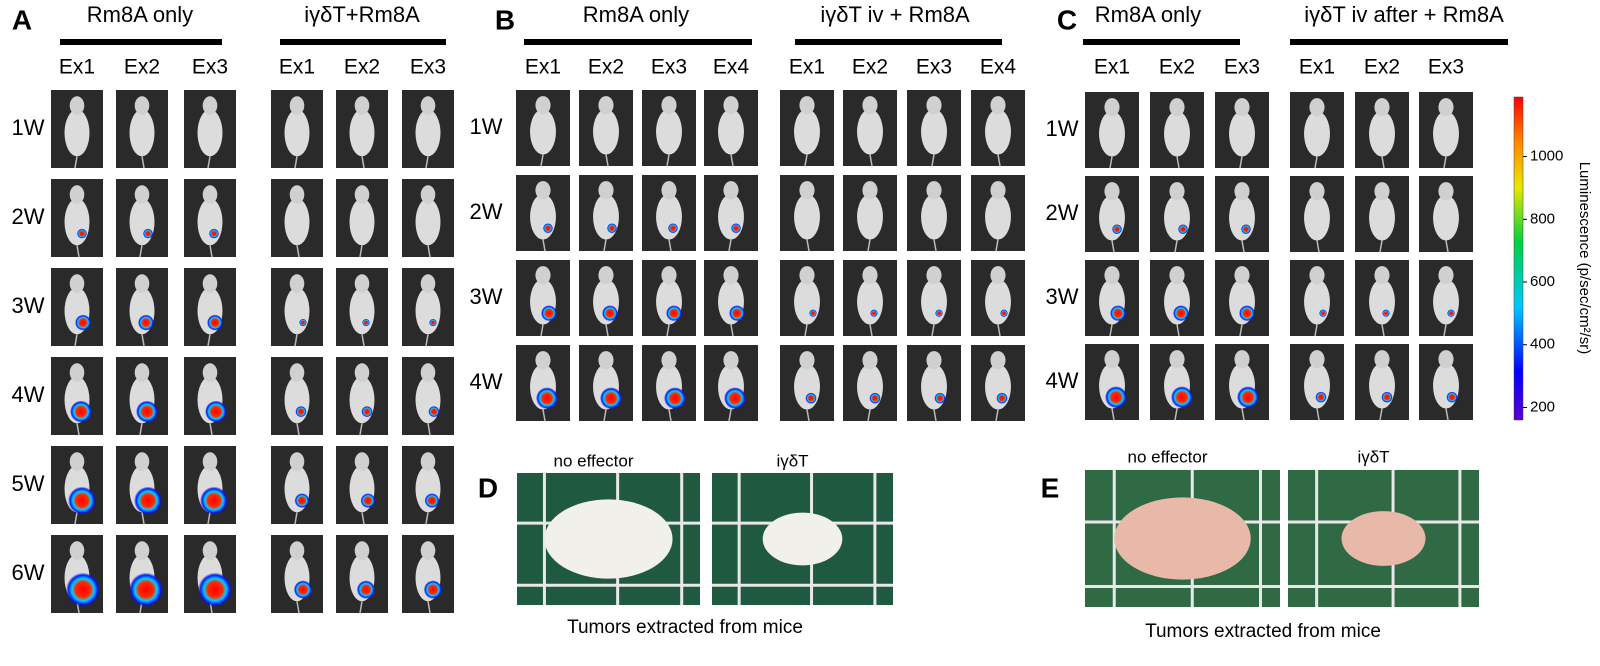  I want to click on column-label: Ex2, so click(1382, 67).